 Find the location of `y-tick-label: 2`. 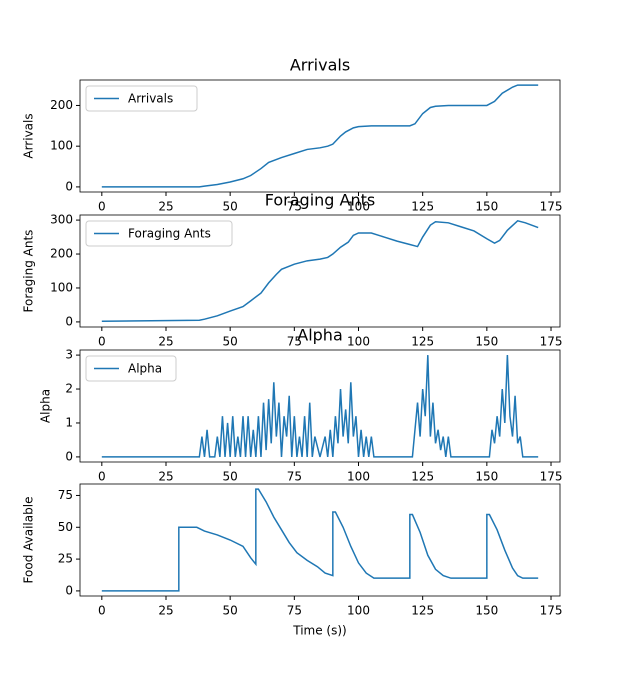

y-tick-label: 2 is located at coordinates (69, 389).